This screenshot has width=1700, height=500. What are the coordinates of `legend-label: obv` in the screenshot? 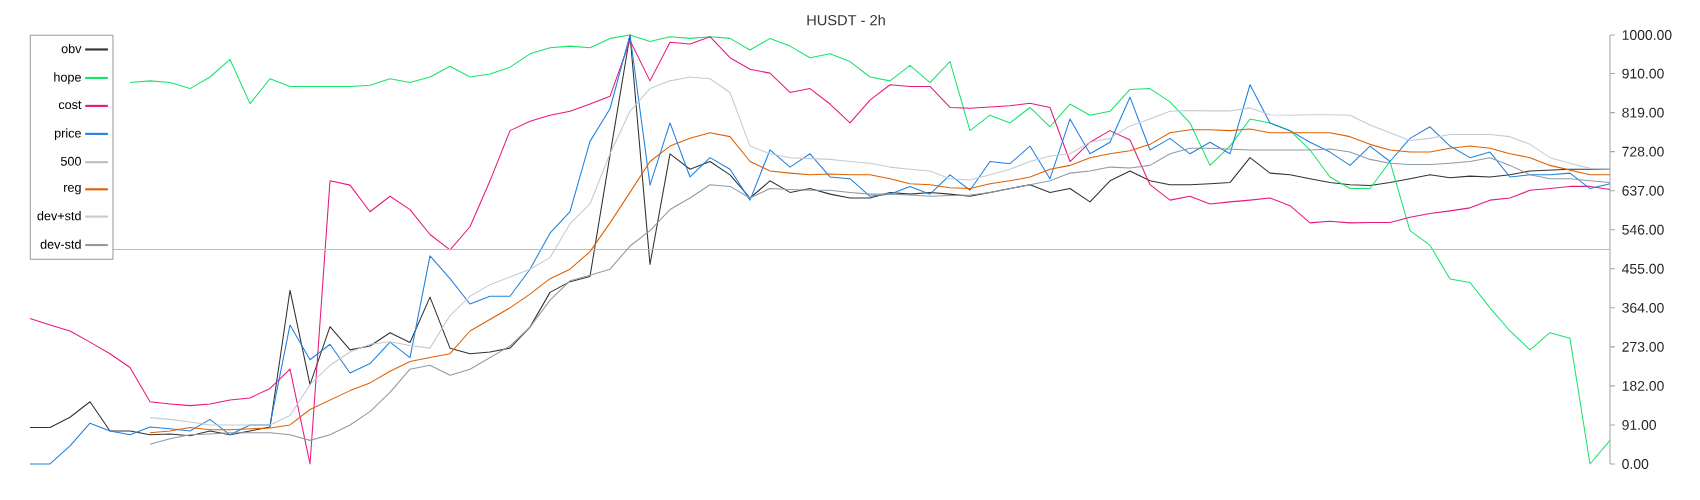 It's located at (71, 48).